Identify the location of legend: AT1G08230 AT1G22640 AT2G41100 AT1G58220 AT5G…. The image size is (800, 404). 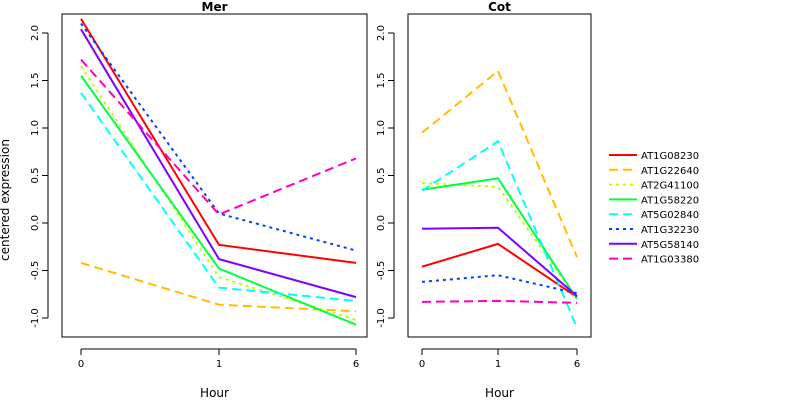
(654, 208).